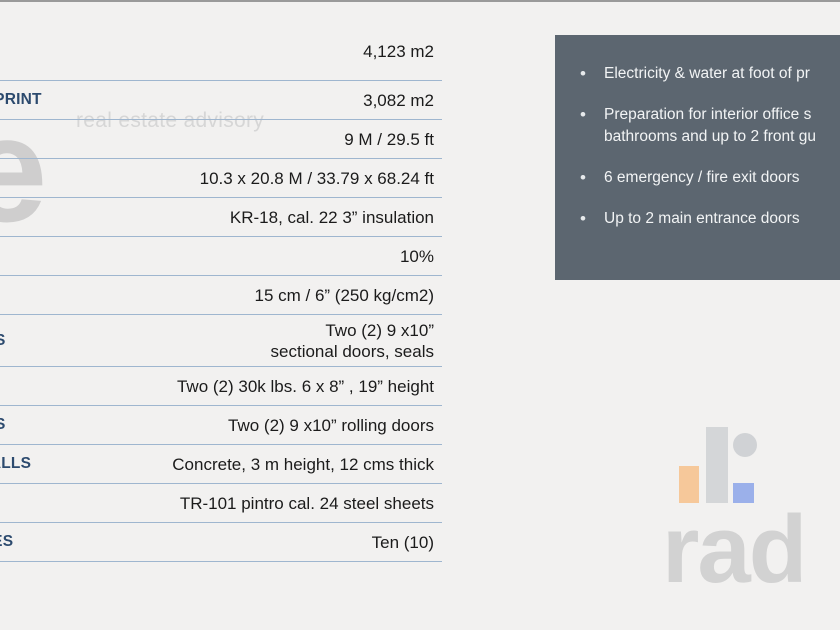 The width and height of the screenshot is (840, 630). What do you see at coordinates (734, 549) in the screenshot?
I see `watermark-brand-text: rad` at bounding box center [734, 549].